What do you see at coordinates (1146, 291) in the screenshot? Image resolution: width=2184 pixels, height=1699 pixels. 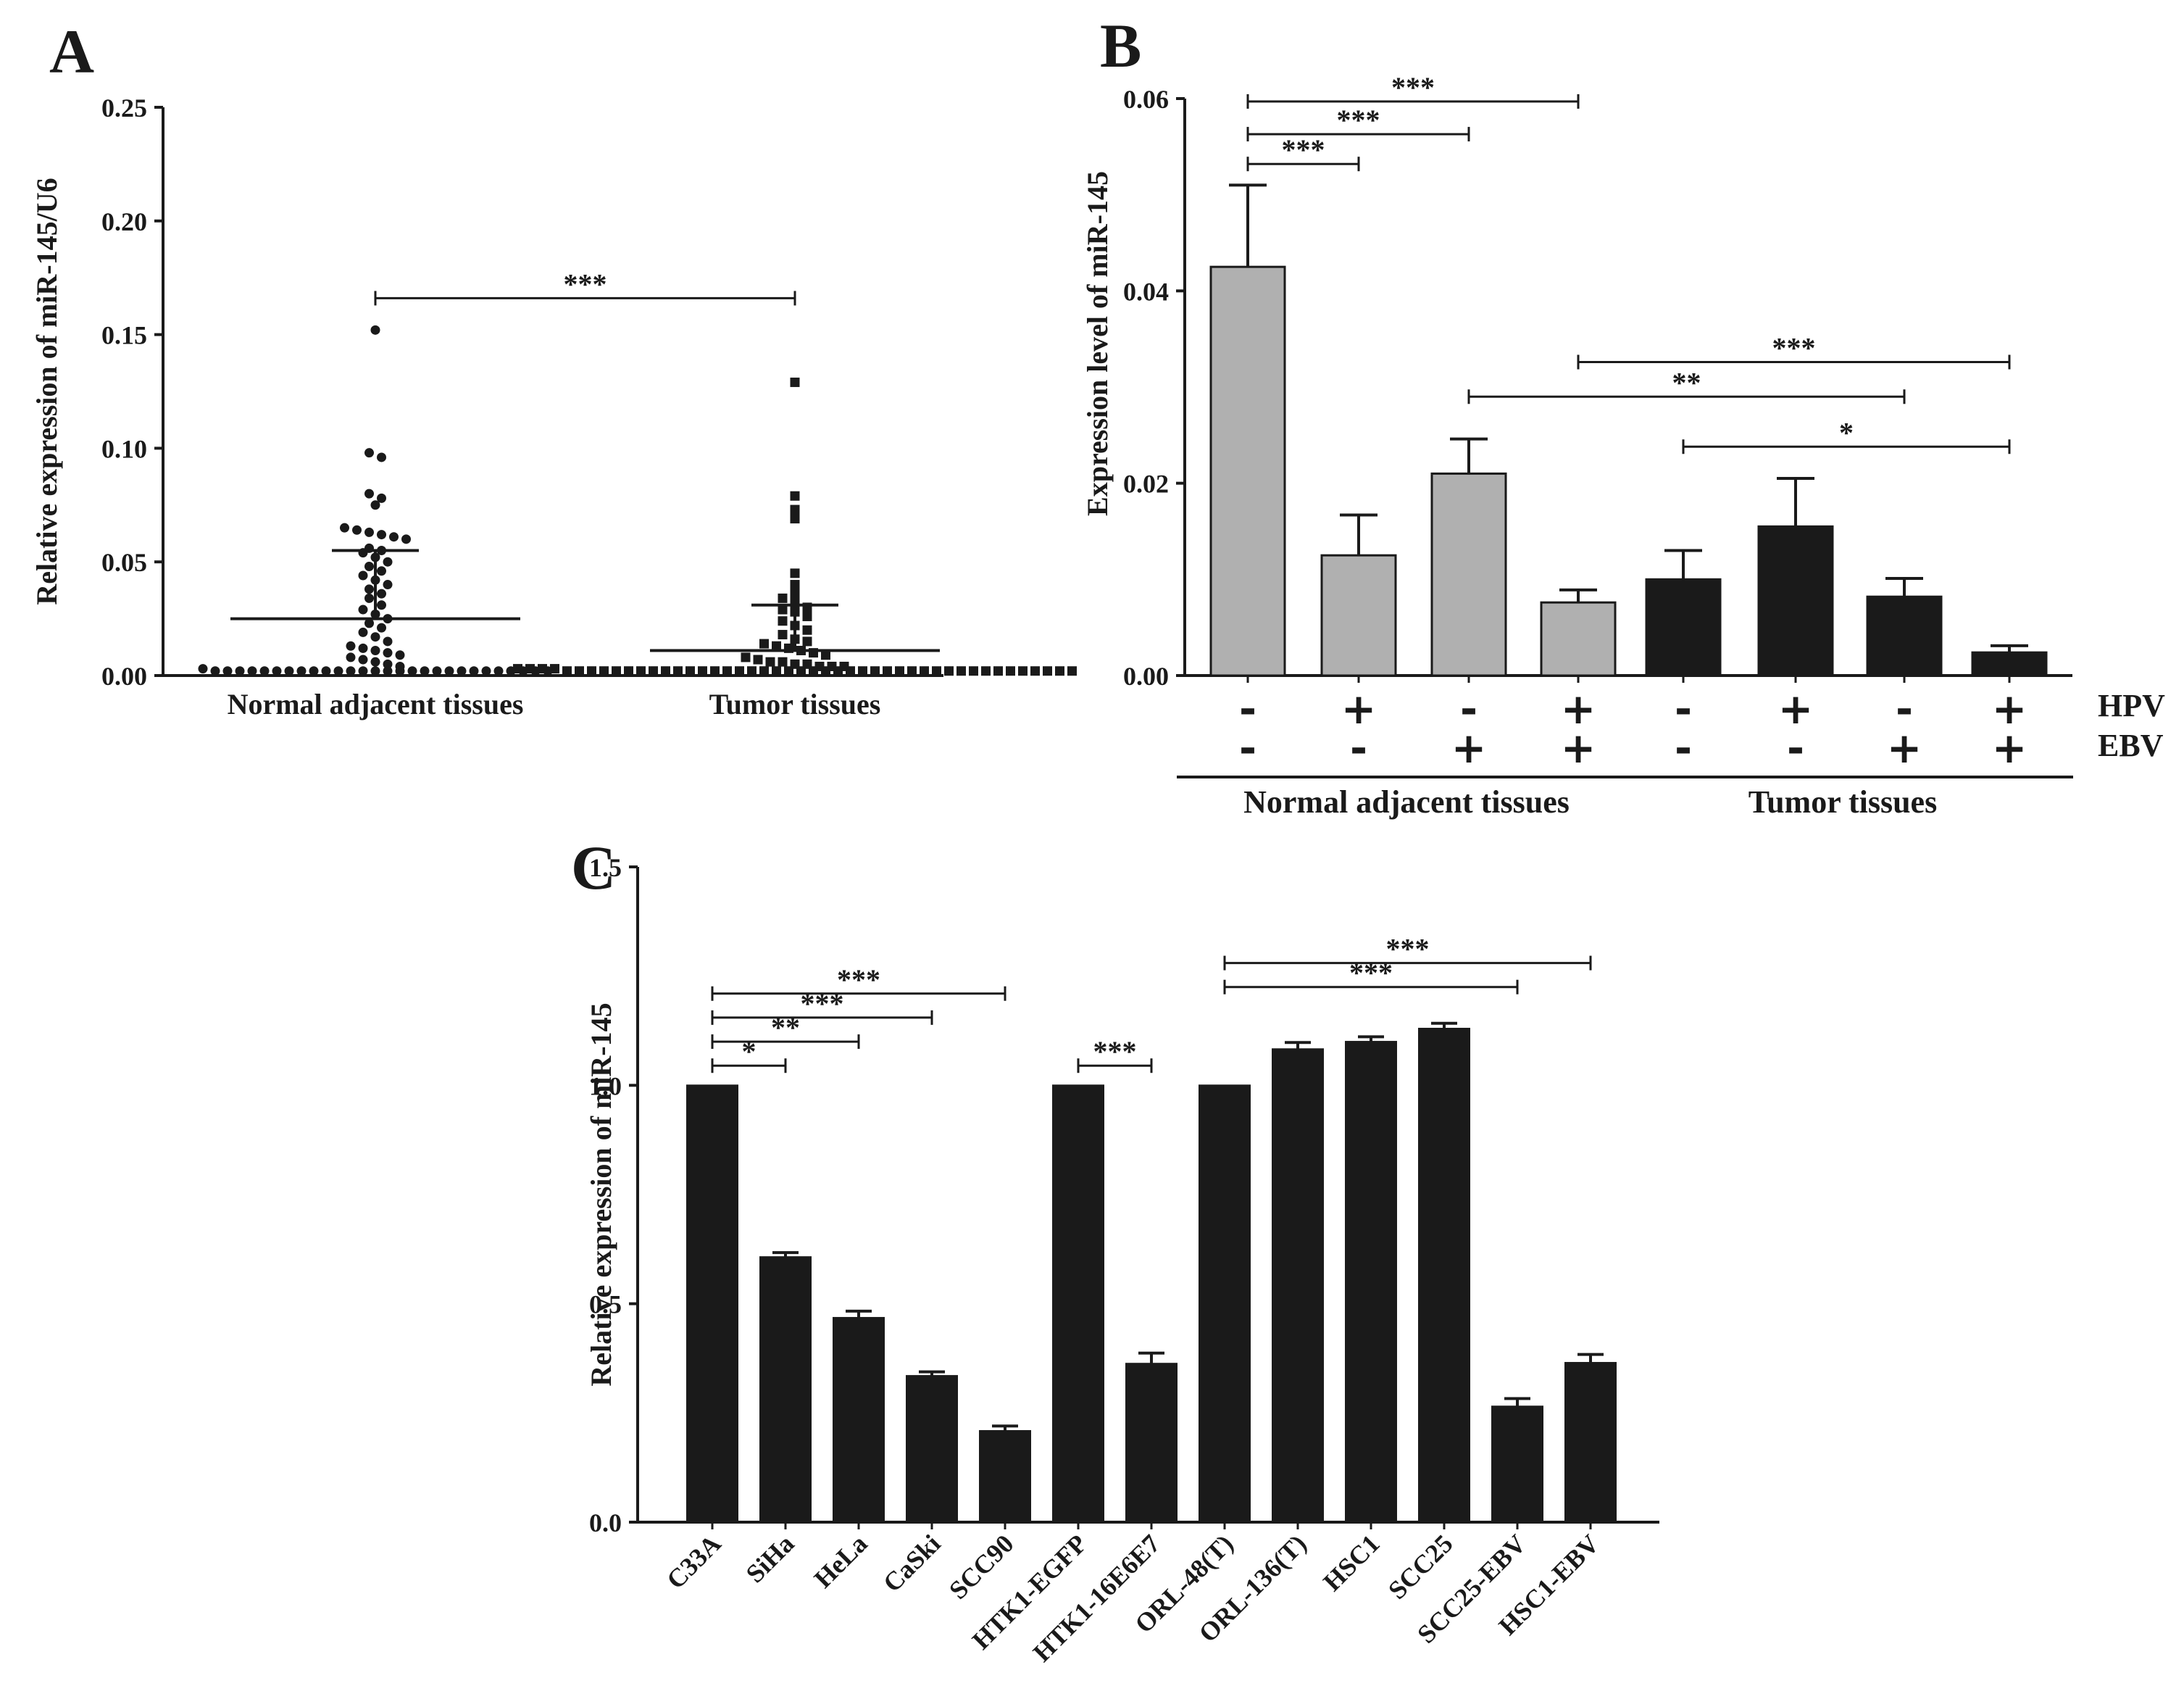 I see `y-tick-label: 0.04` at bounding box center [1146, 291].